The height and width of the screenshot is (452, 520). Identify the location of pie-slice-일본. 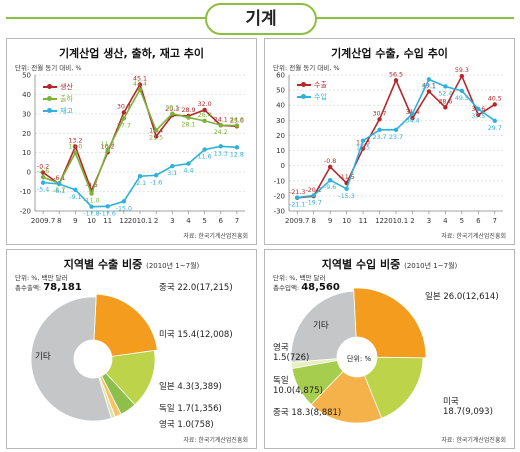
(390, 323).